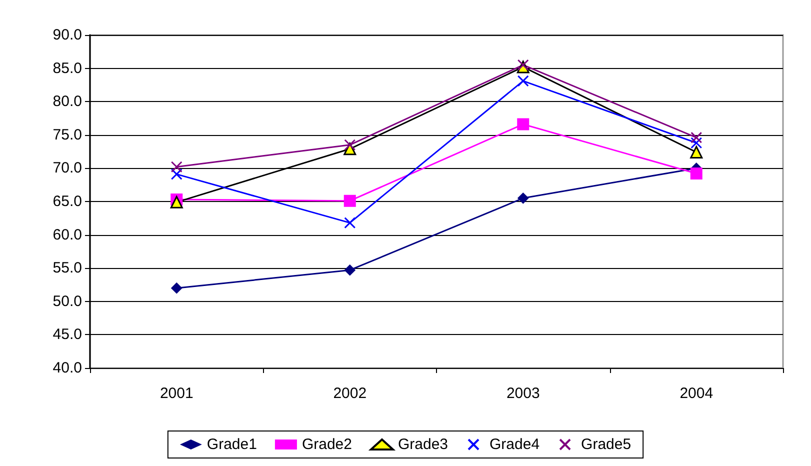 This screenshot has width=811, height=466. What do you see at coordinates (67, 335) in the screenshot?
I see `y-tick-label: 45.0` at bounding box center [67, 335].